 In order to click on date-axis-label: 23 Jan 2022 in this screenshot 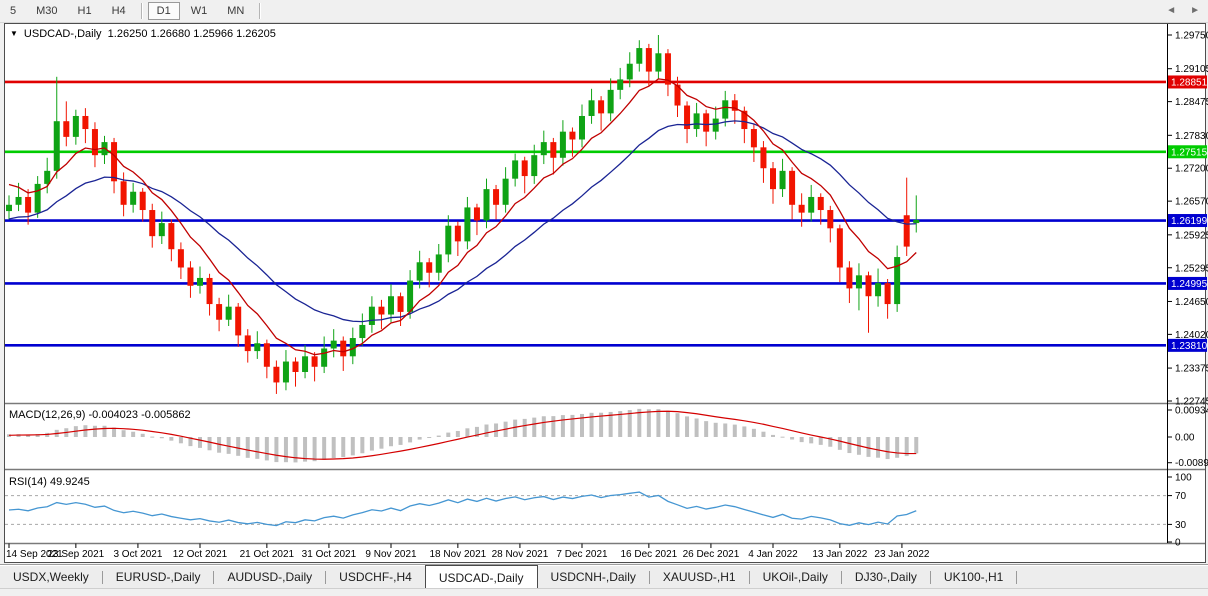, I will do `click(901, 554)`.